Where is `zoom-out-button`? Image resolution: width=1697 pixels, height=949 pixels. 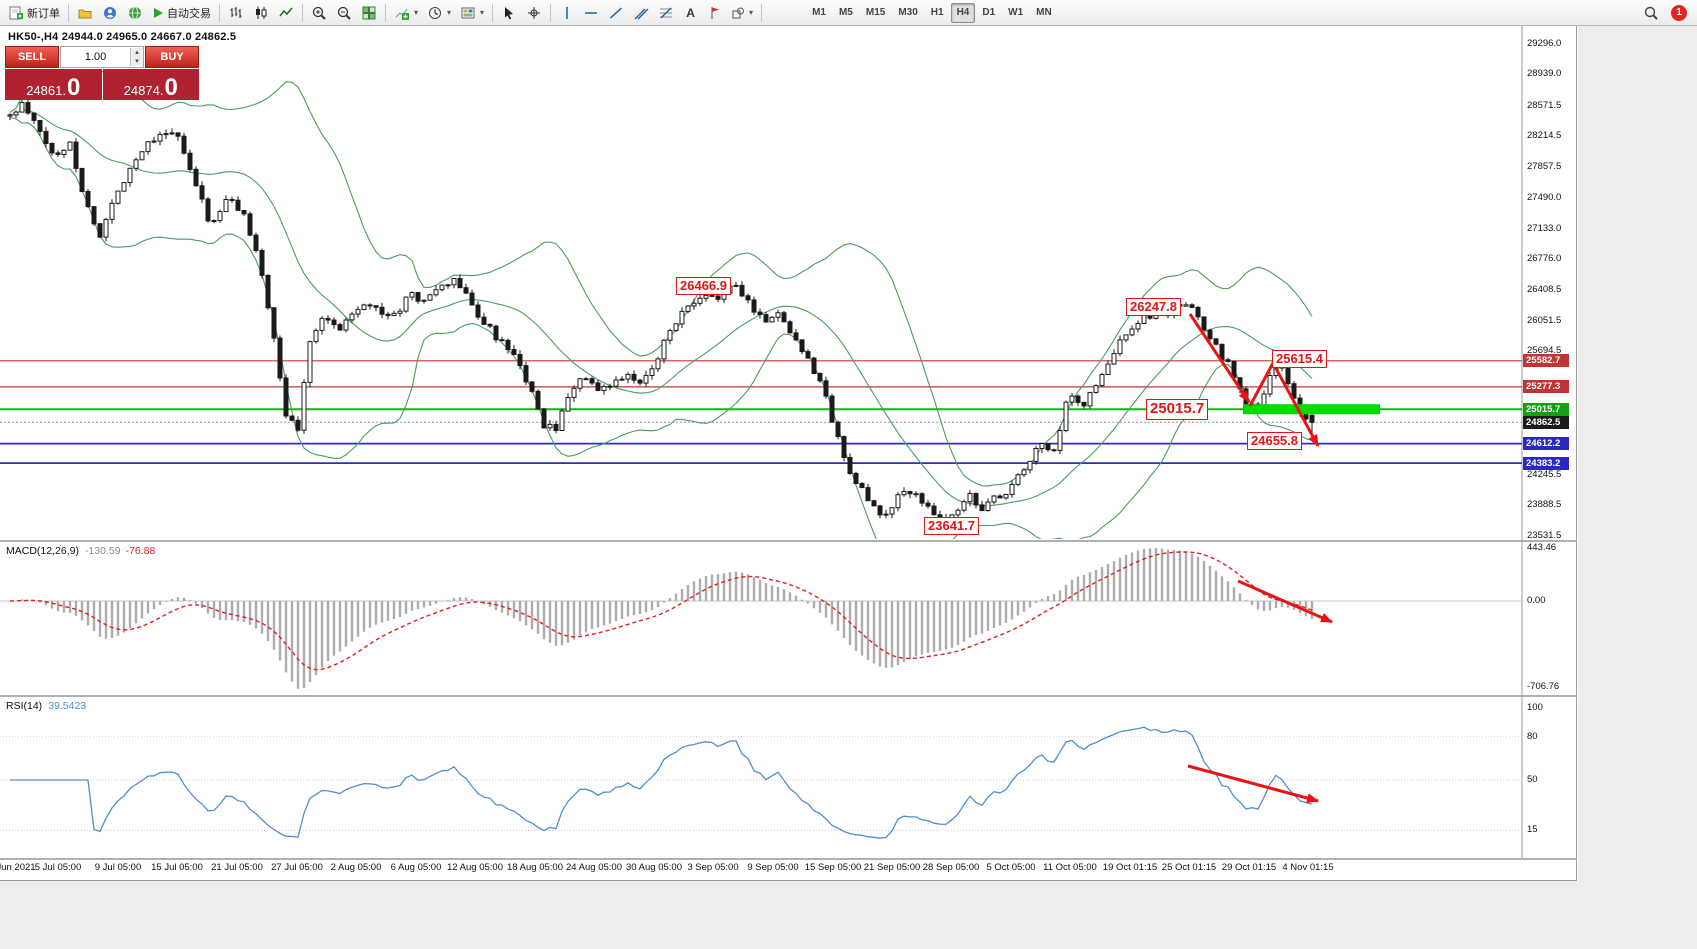
zoom-out-button is located at coordinates (344, 13).